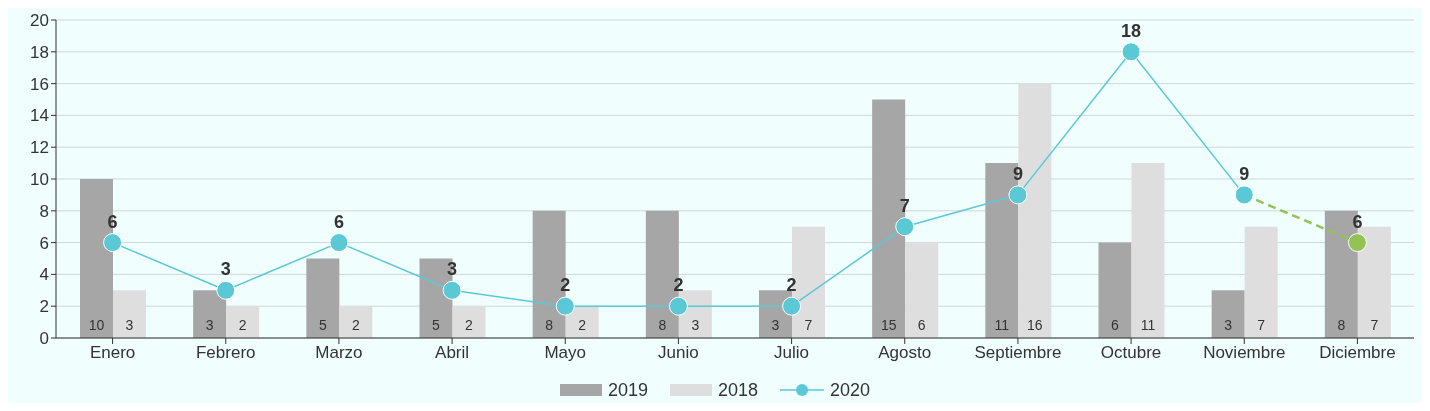 This screenshot has width=1430, height=411. What do you see at coordinates (888, 325) in the screenshot?
I see `data-label: 15` at bounding box center [888, 325].